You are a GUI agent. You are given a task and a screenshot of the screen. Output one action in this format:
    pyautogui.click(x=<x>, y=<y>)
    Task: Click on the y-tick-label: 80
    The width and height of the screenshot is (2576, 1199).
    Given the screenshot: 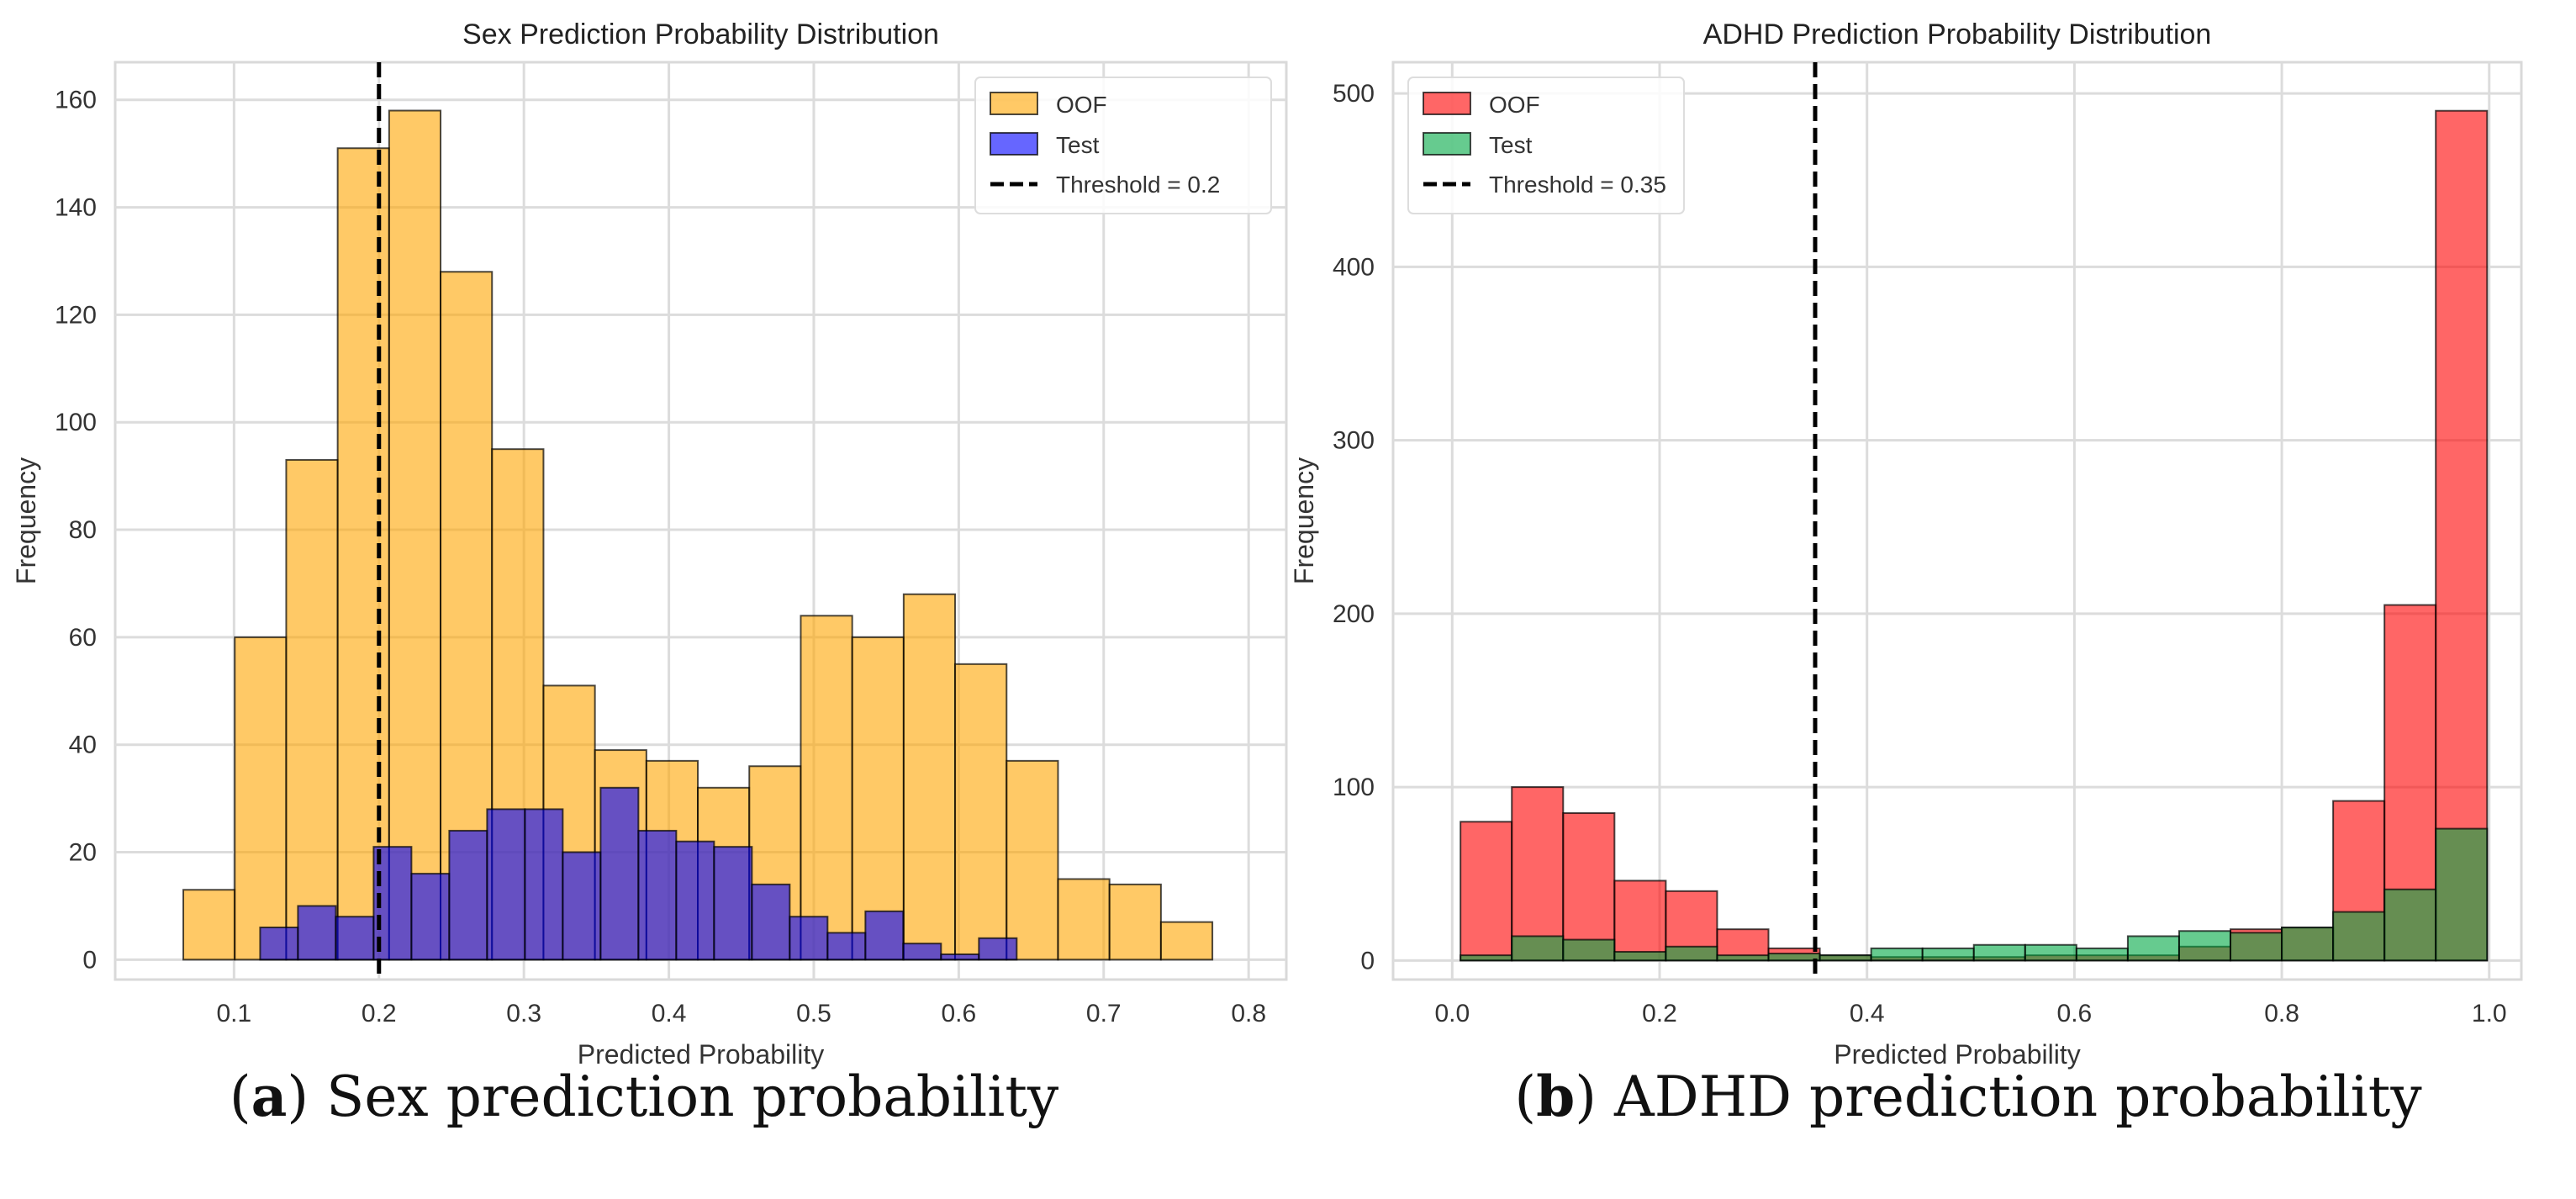 What is the action you would take?
    pyautogui.click(x=83, y=530)
    